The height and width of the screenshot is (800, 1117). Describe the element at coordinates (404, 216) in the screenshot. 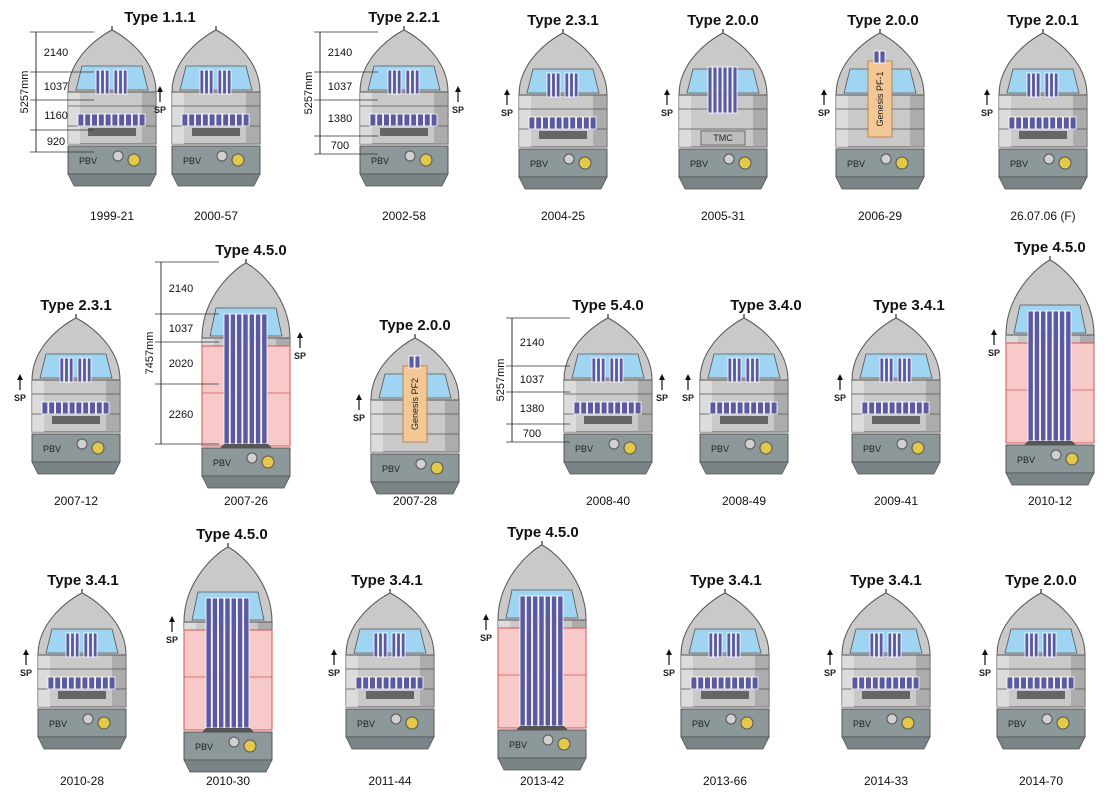

I see `launch-caption: 2002-58` at that location.